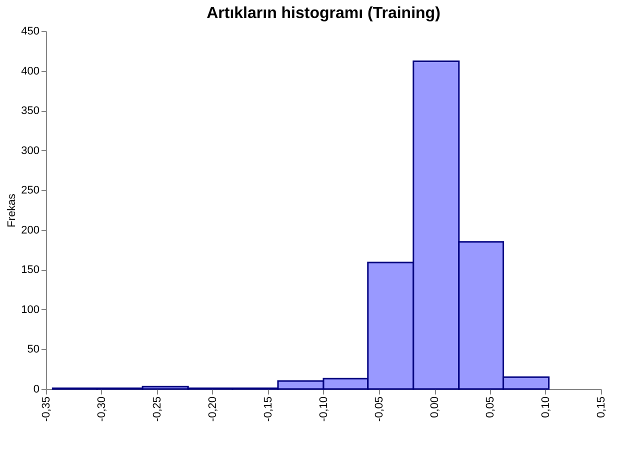 Image resolution: width=634 pixels, height=475 pixels. What do you see at coordinates (30, 32) in the screenshot?
I see `y-tick-label: 450` at bounding box center [30, 32].